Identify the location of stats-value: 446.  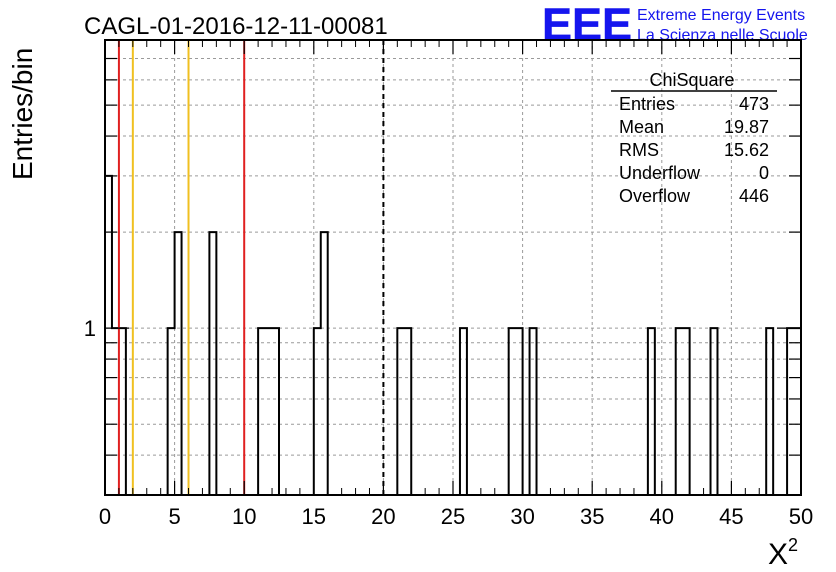
(754, 196).